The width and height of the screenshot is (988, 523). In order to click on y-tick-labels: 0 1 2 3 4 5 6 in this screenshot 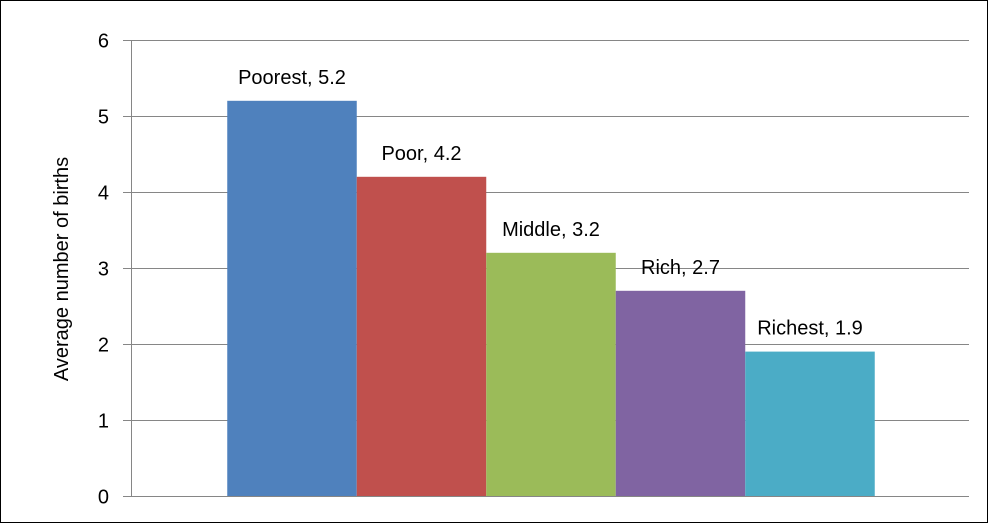, I will do `click(103, 270)`.